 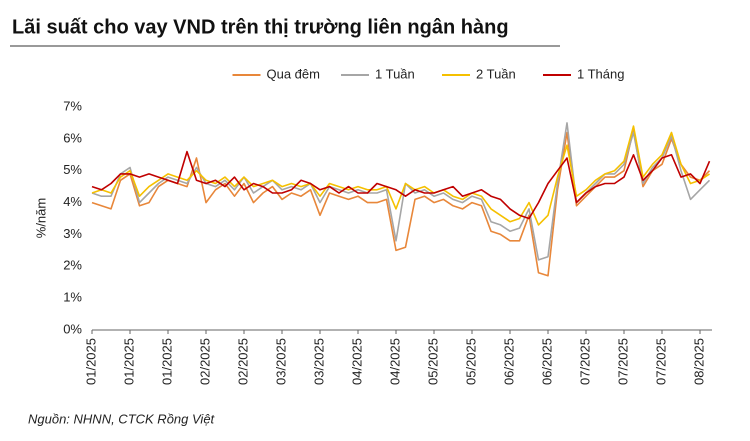 What do you see at coordinates (72, 328) in the screenshot?
I see `y-tick-label: 0%` at bounding box center [72, 328].